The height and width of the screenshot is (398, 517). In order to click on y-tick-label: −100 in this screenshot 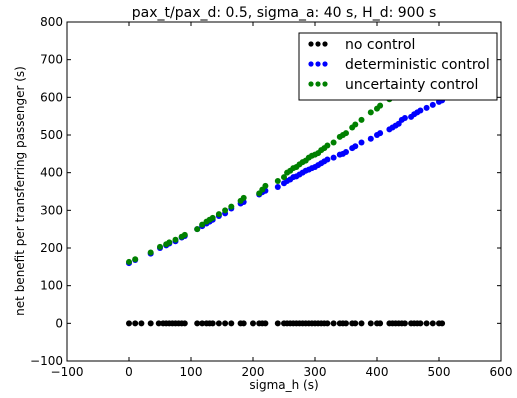, I will do `click(46, 361)`.